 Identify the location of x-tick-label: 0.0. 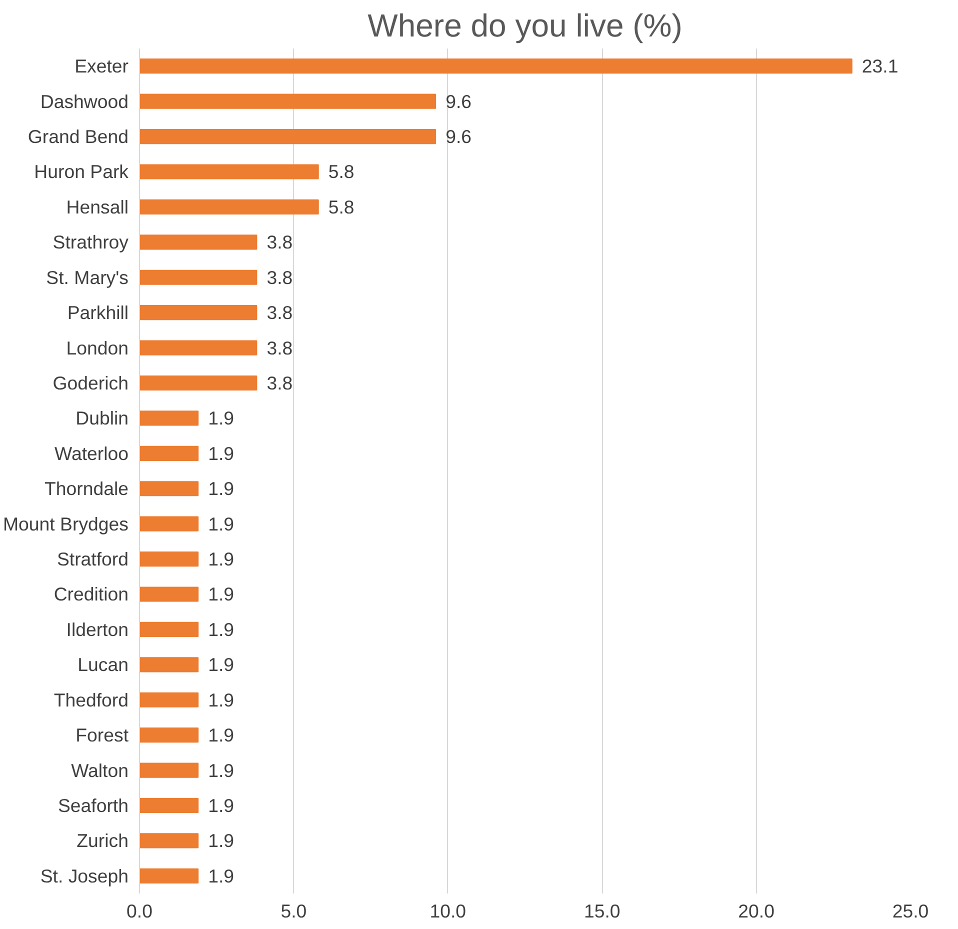
(139, 911).